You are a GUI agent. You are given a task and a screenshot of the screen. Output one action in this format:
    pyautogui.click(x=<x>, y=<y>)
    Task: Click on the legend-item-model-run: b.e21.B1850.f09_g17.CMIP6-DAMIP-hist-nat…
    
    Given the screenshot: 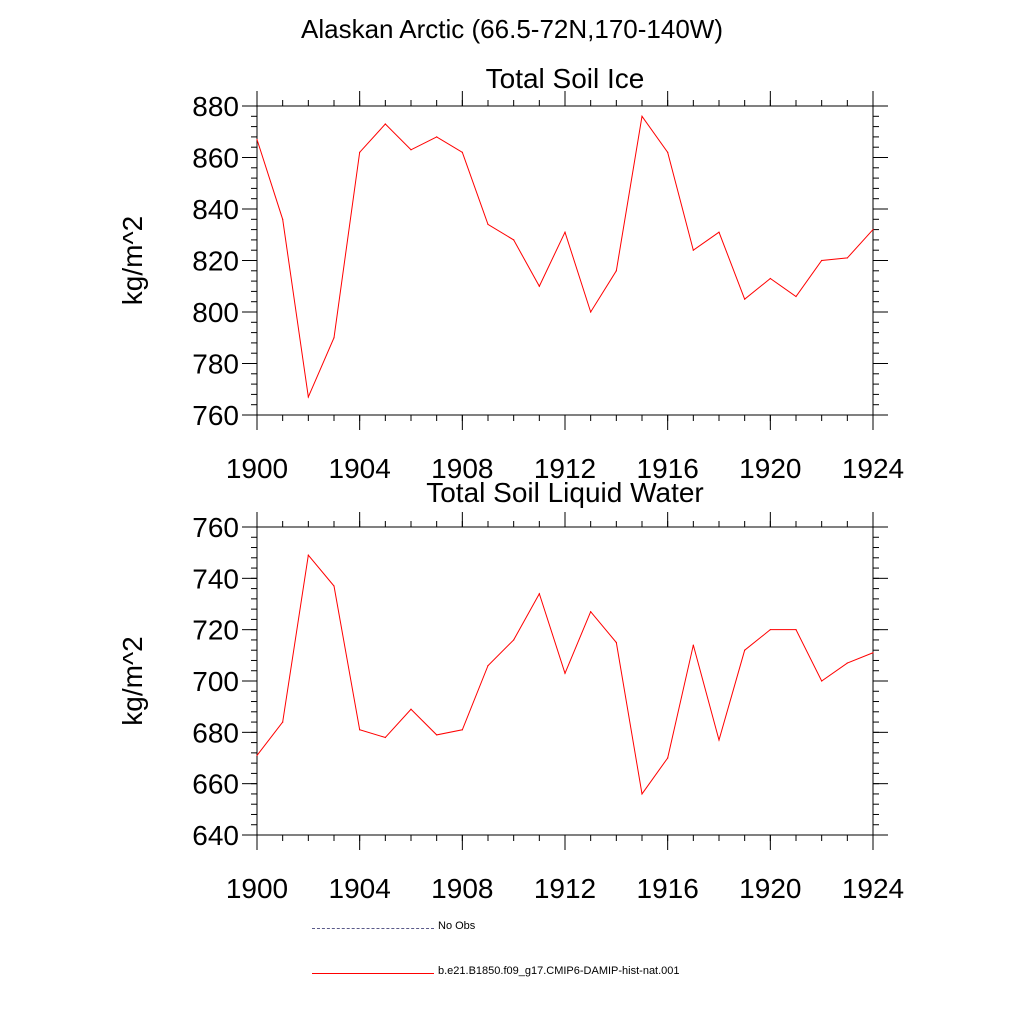 What is the action you would take?
    pyautogui.click(x=562, y=973)
    